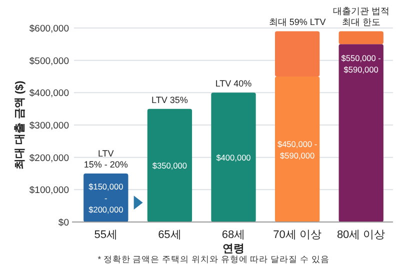 This screenshot has width=417, height=267. What do you see at coordinates (361, 235) in the screenshot?
I see `x-tick-label: 80세 이상` at bounding box center [361, 235].